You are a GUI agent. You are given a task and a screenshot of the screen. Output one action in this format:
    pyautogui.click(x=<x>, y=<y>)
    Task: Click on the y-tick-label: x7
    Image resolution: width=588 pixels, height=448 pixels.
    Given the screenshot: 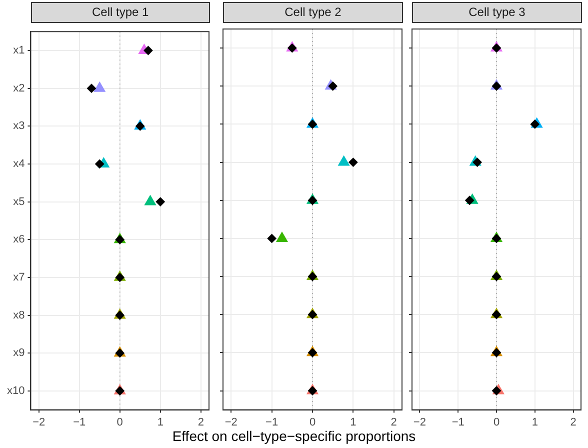 What is the action you would take?
    pyautogui.click(x=19, y=277)
    